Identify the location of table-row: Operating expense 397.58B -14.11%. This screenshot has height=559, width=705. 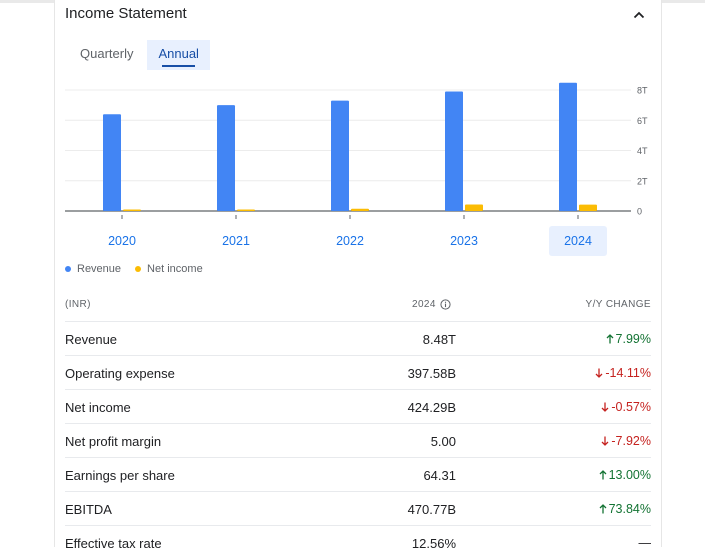
(358, 372).